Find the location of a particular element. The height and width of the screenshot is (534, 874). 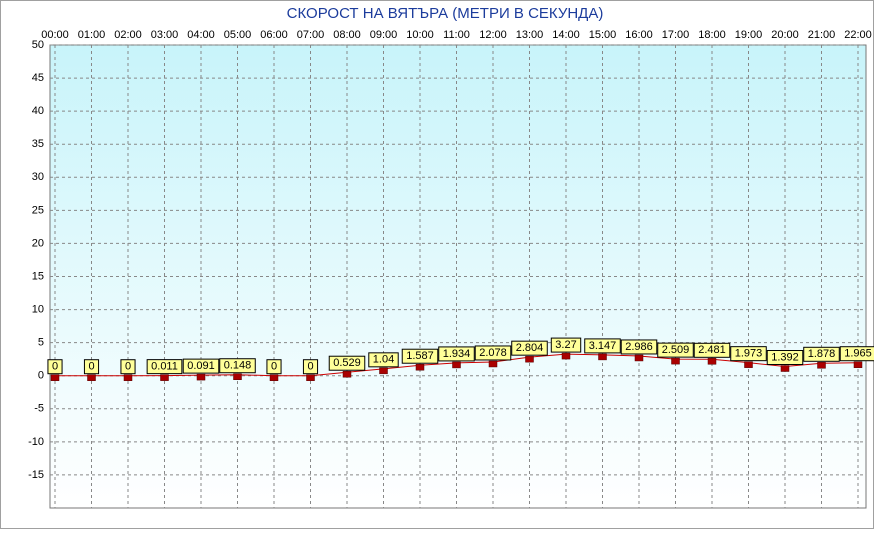

x-tick-label: 06:00 is located at coordinates (274, 35).